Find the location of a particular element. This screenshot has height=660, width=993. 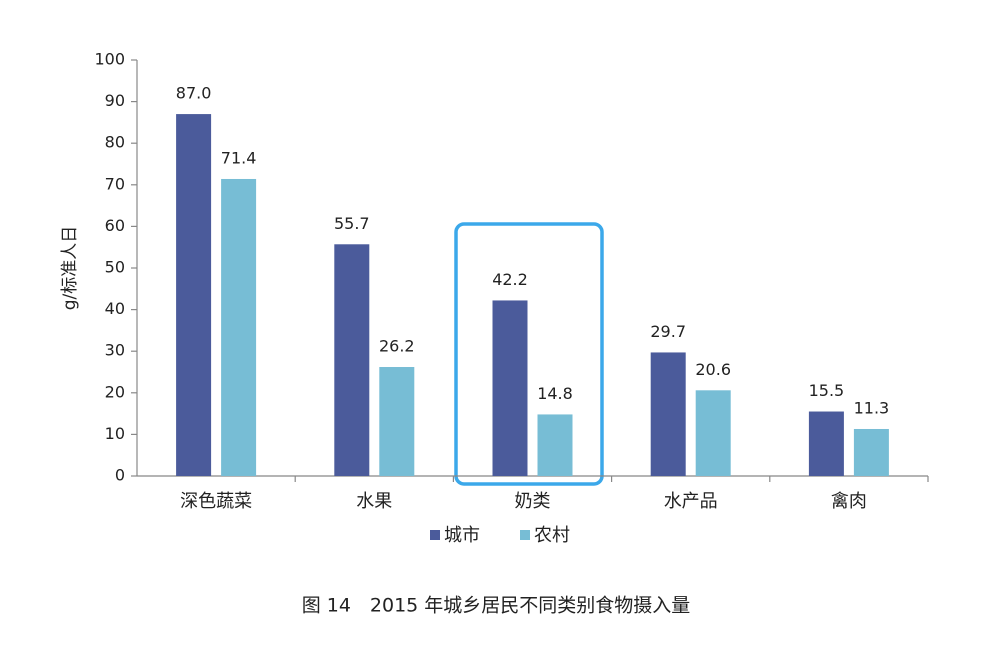

x-tick-label: 禽肉 is located at coordinates (849, 501).